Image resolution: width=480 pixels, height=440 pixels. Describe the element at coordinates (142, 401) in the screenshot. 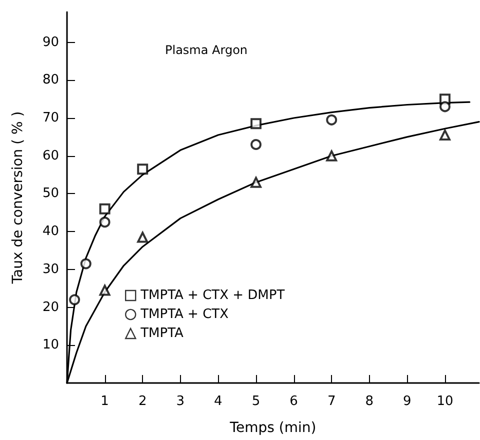

I see `x-tick-label: 2` at that location.